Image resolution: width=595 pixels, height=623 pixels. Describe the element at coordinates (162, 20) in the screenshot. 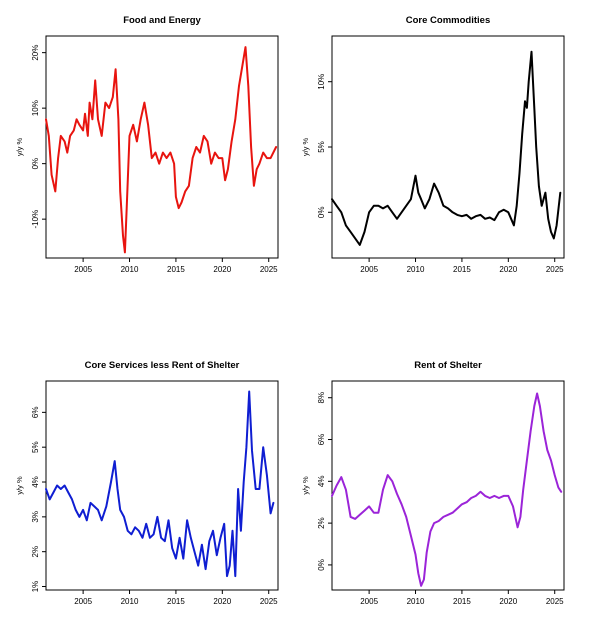

I see `panel-title: Food and Energy` at that location.